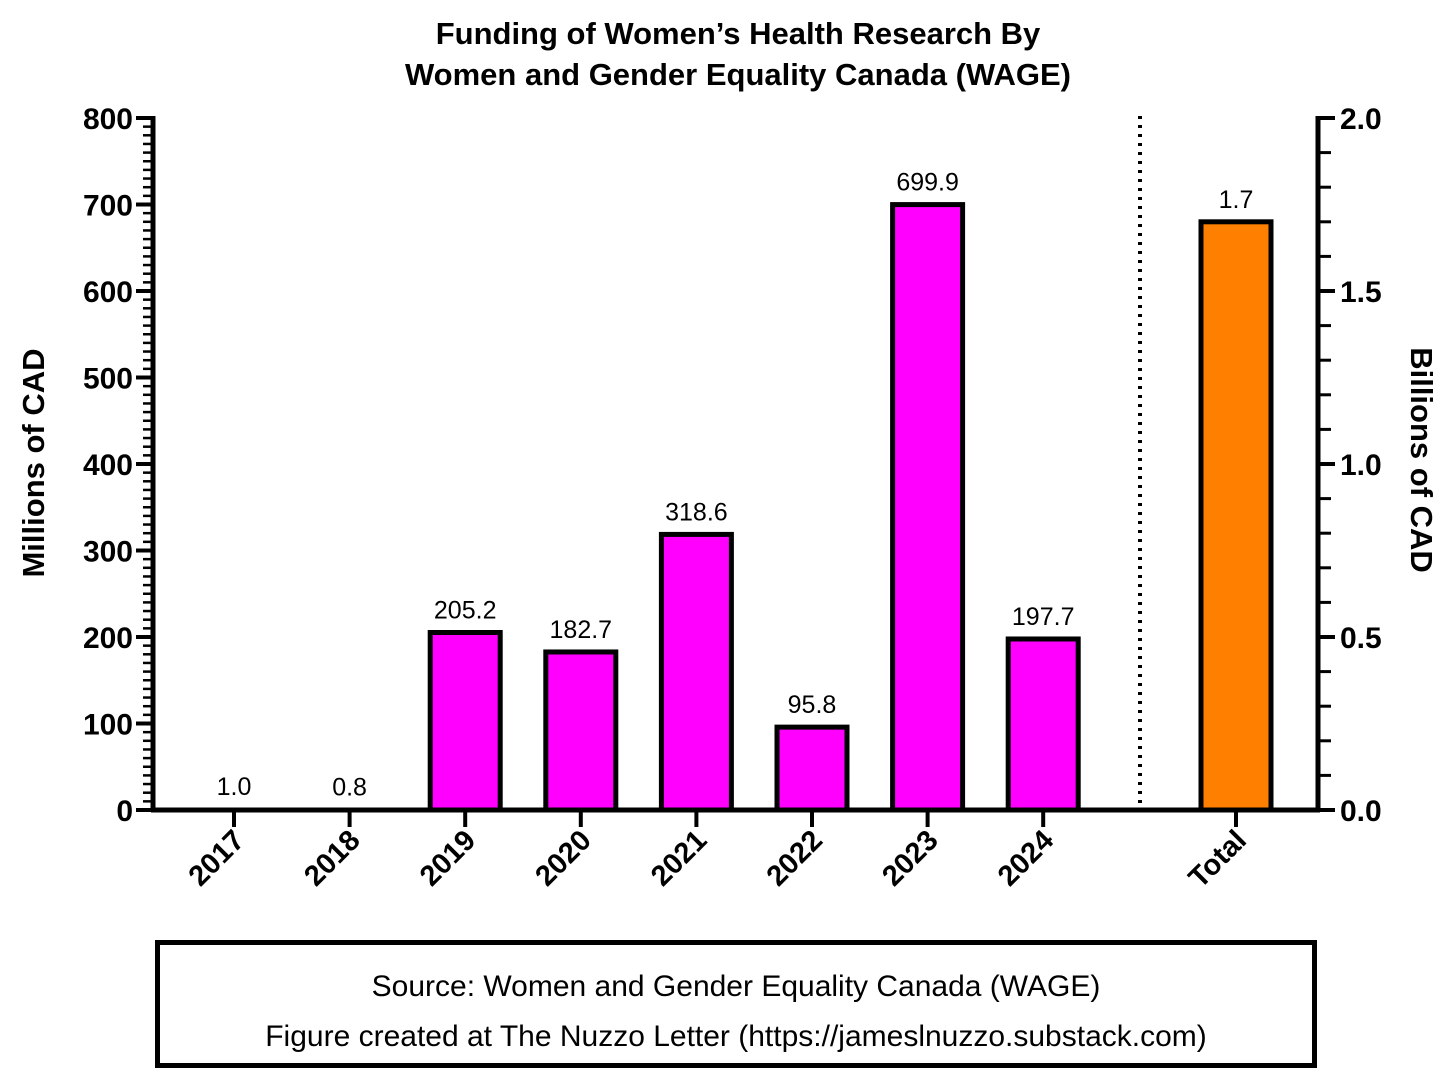 The width and height of the screenshot is (1456, 1076). Describe the element at coordinates (696, 512) in the screenshot. I see `bar-2021-value-label: 318.6` at that location.